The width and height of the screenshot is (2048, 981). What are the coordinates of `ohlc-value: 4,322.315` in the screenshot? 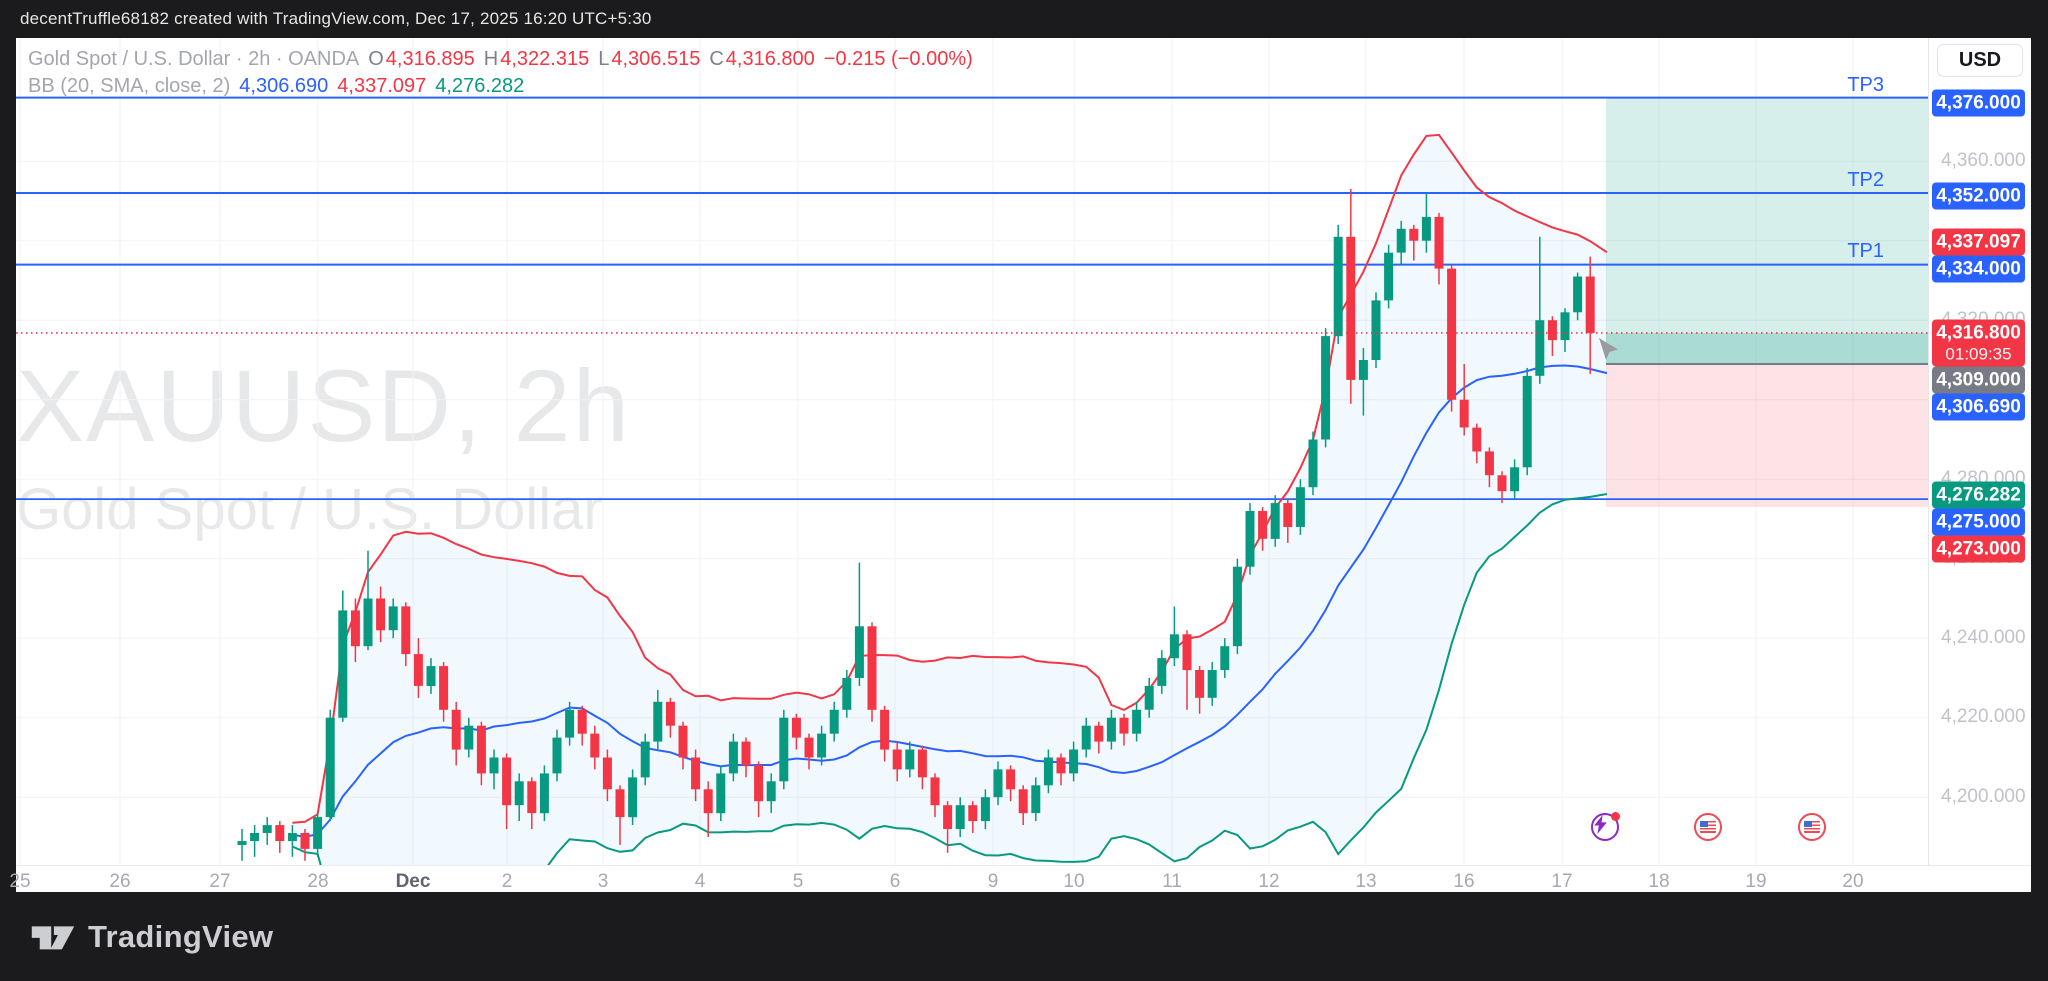 It's located at (545, 59).